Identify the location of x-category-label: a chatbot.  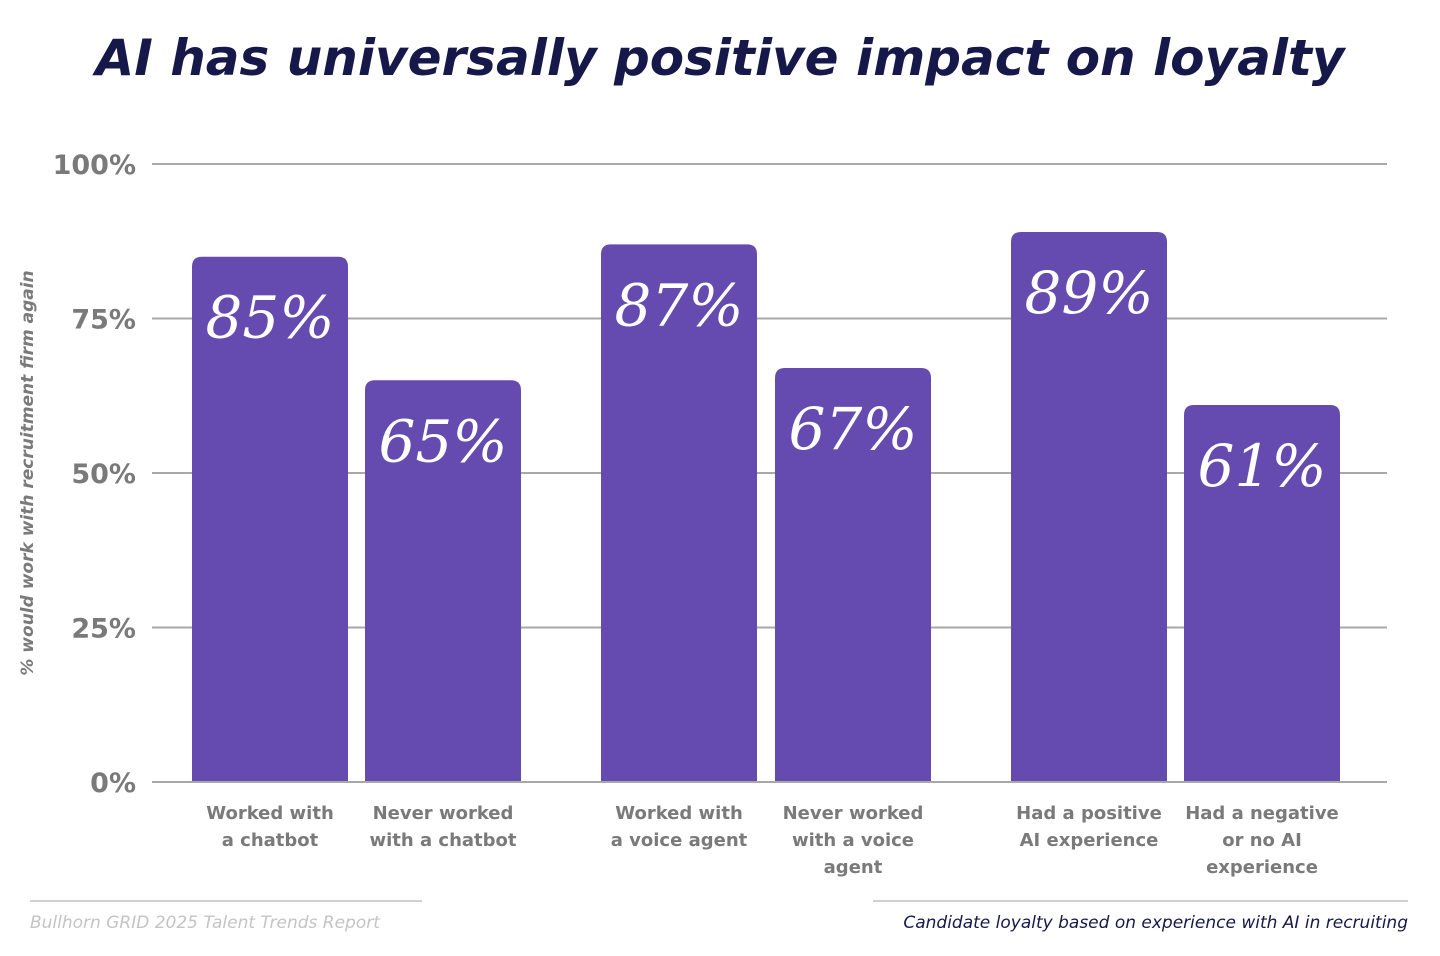
(270, 840).